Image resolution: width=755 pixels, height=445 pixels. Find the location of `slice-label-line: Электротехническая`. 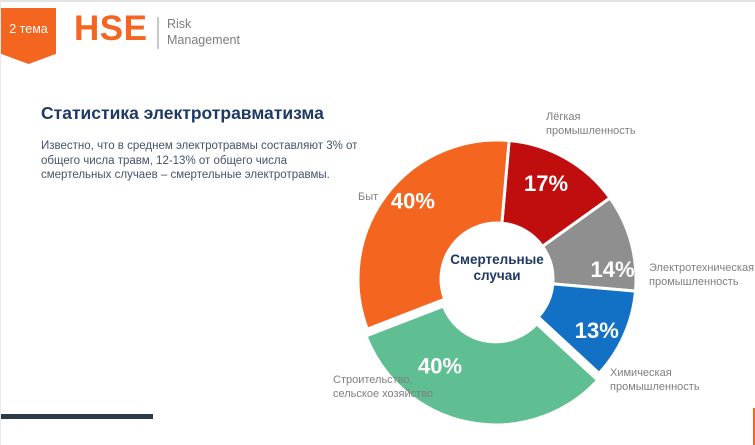

slice-label-line: Электротехническая is located at coordinates (702, 268).